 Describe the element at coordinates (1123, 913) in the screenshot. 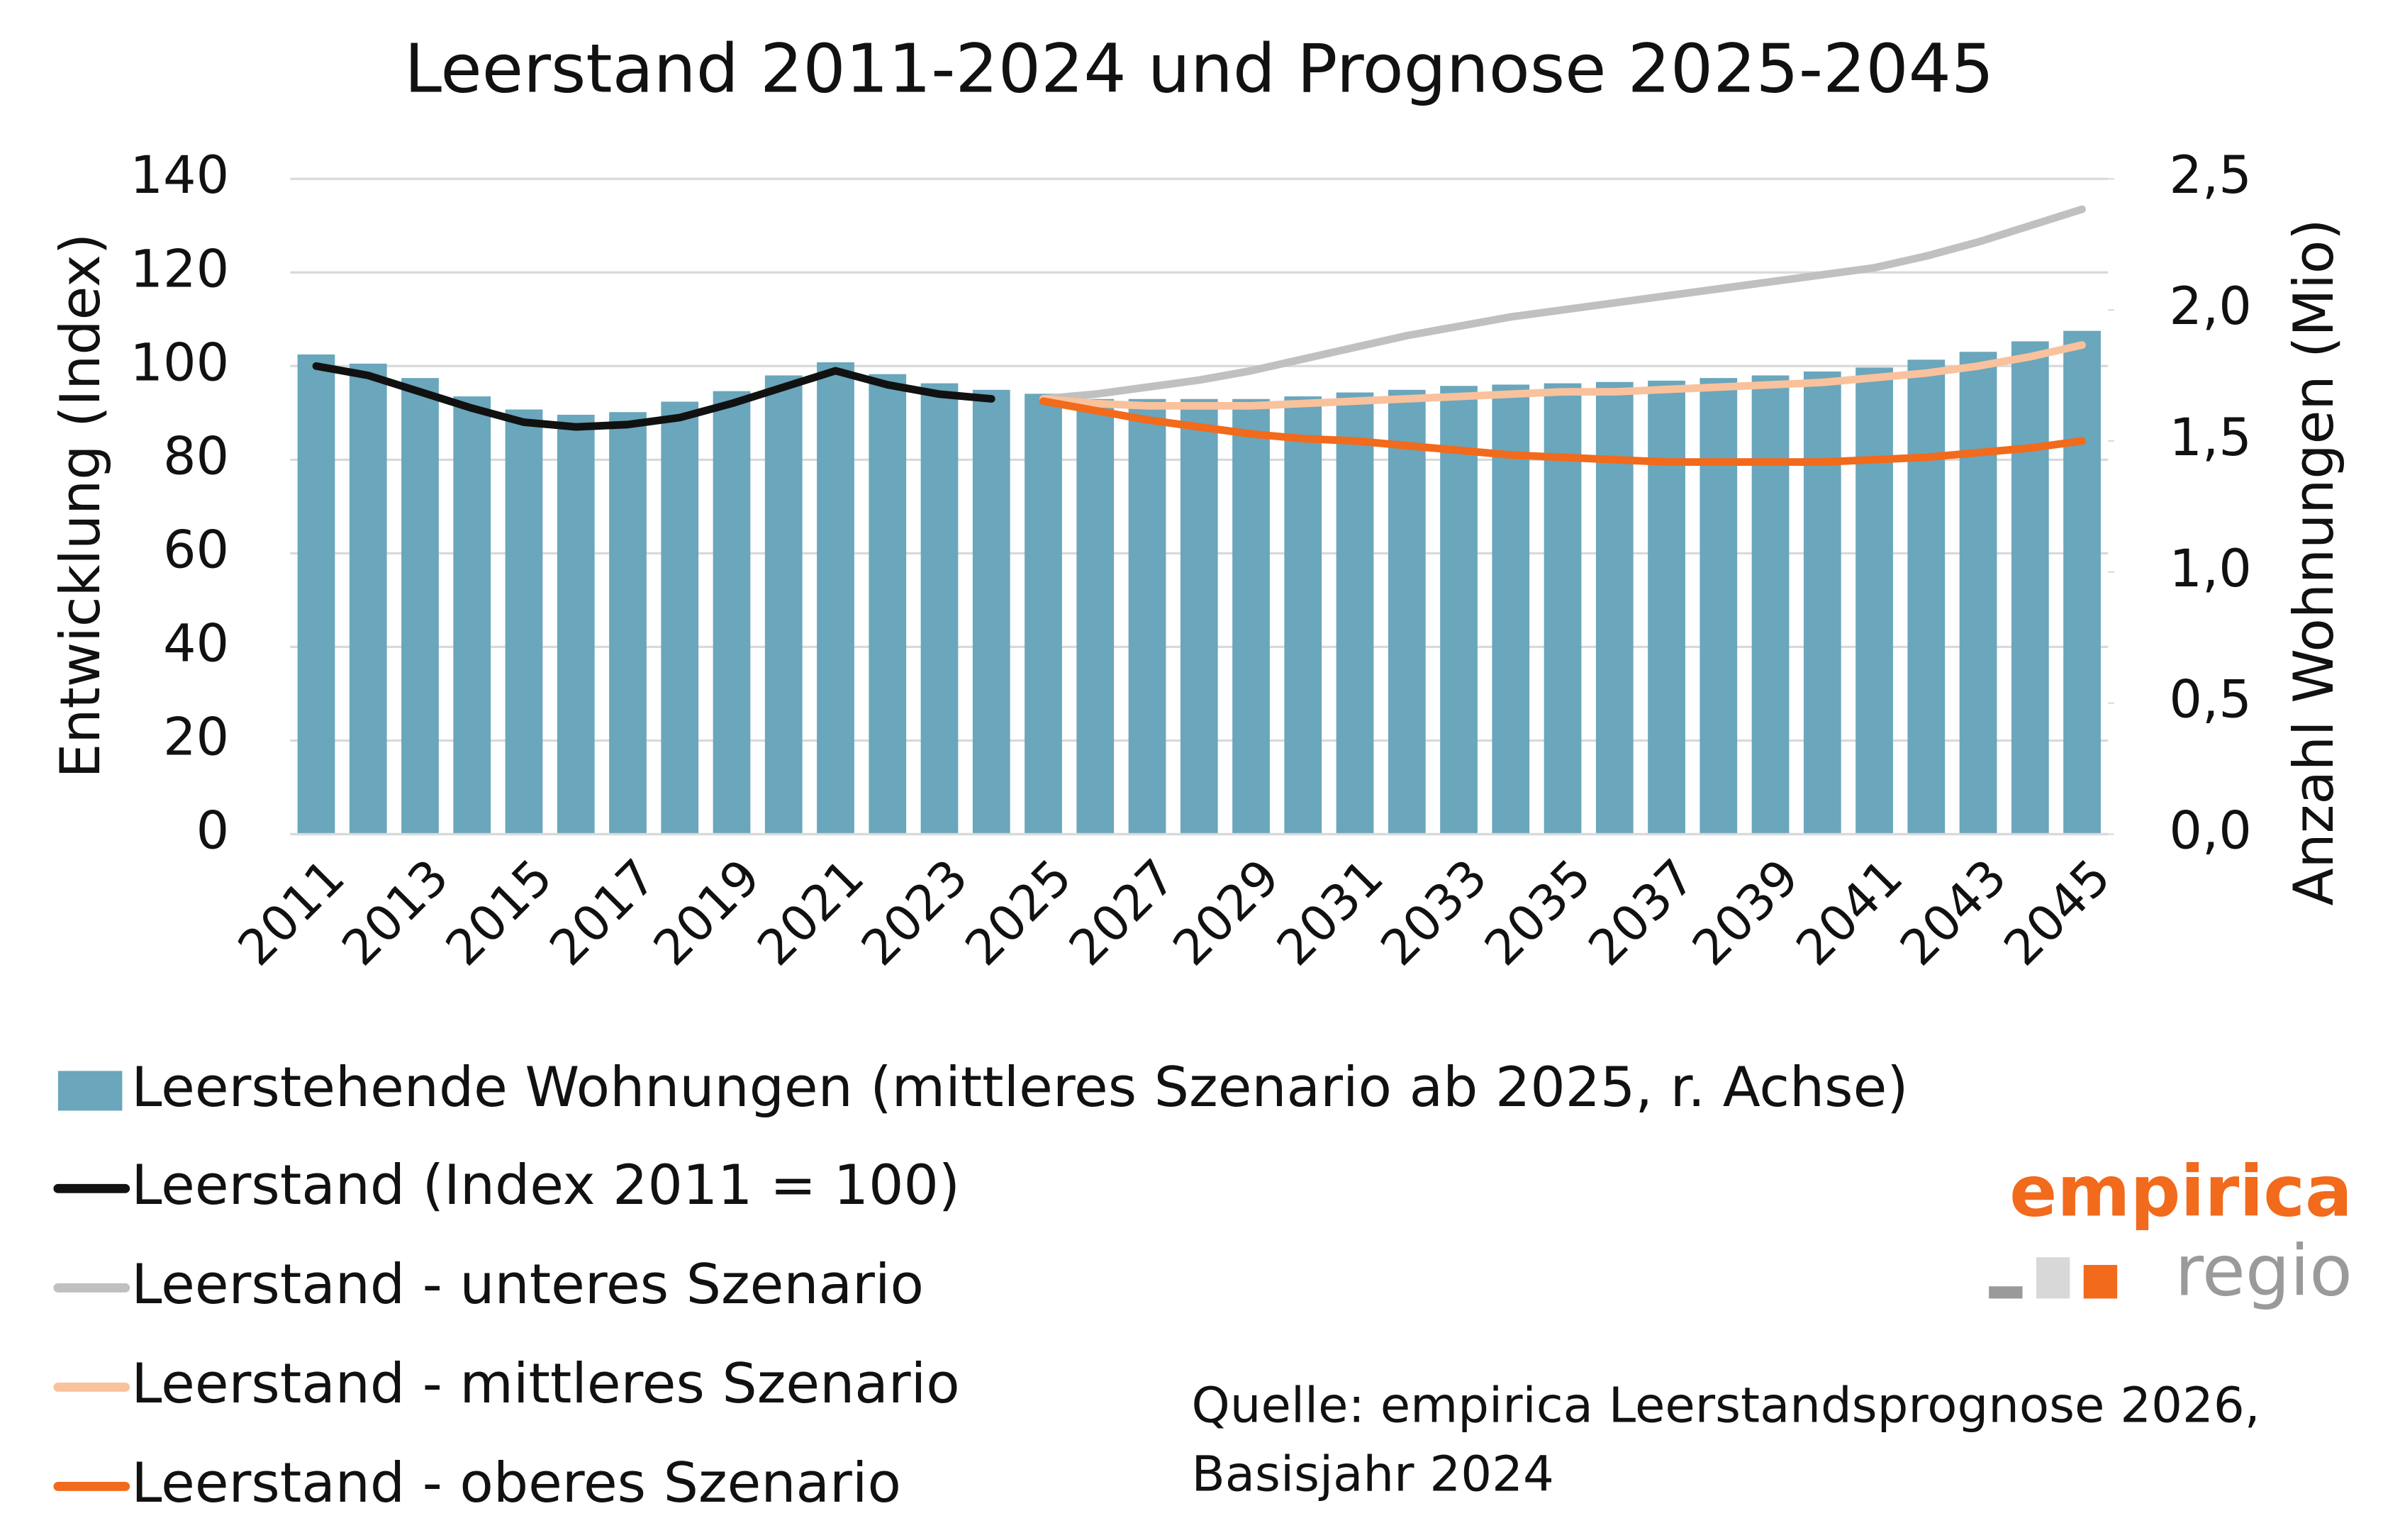

I see `x-tick-label: 2027` at that location.